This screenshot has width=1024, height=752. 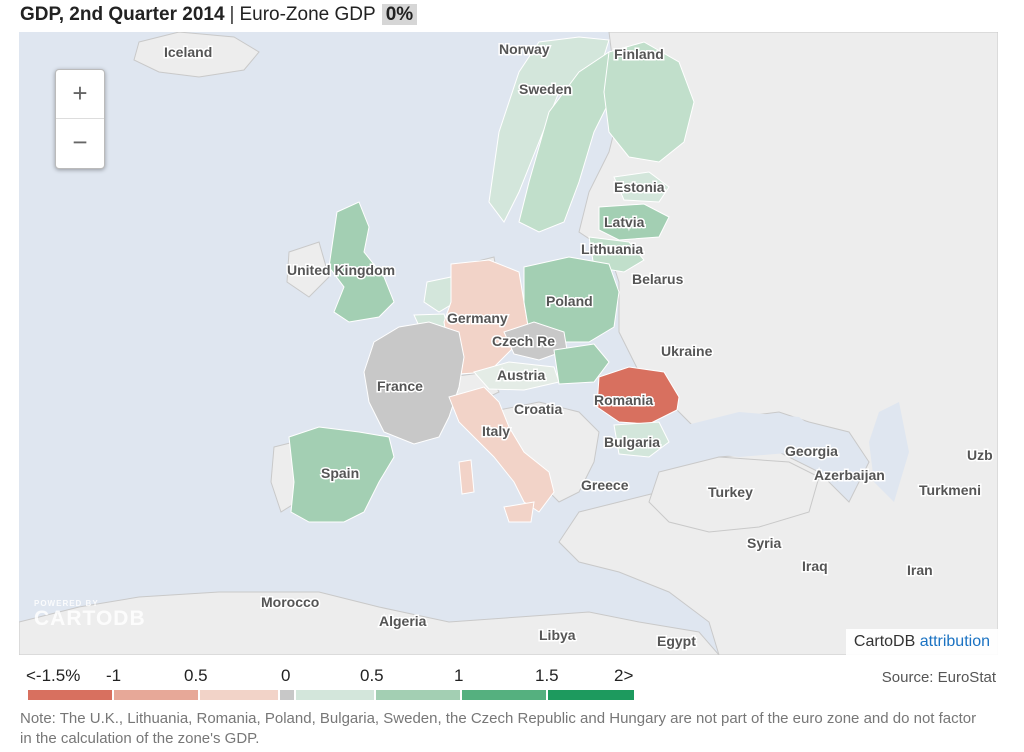 I want to click on label-georgia: Georgia, so click(x=811, y=451).